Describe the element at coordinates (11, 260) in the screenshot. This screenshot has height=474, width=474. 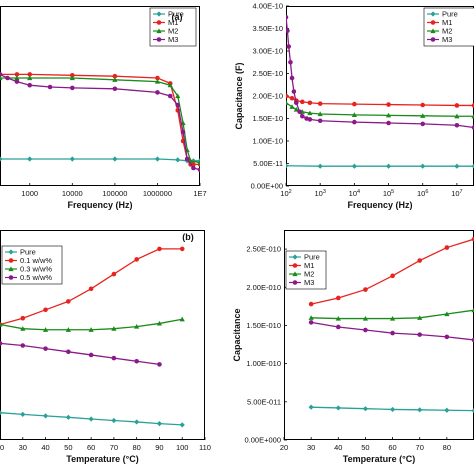
I see `legend-marker-0-1-w-w` at that location.